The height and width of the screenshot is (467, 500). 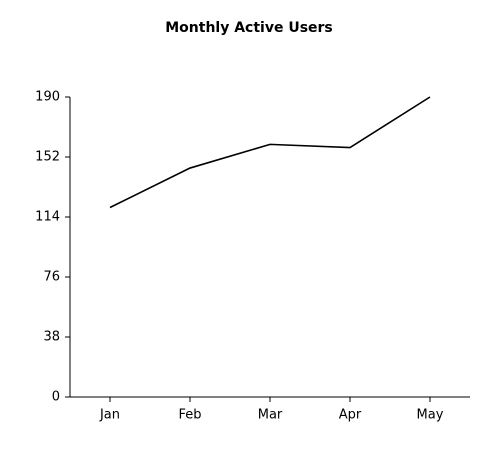 What do you see at coordinates (270, 415) in the screenshot?
I see `x-tick-label: Mar` at bounding box center [270, 415].